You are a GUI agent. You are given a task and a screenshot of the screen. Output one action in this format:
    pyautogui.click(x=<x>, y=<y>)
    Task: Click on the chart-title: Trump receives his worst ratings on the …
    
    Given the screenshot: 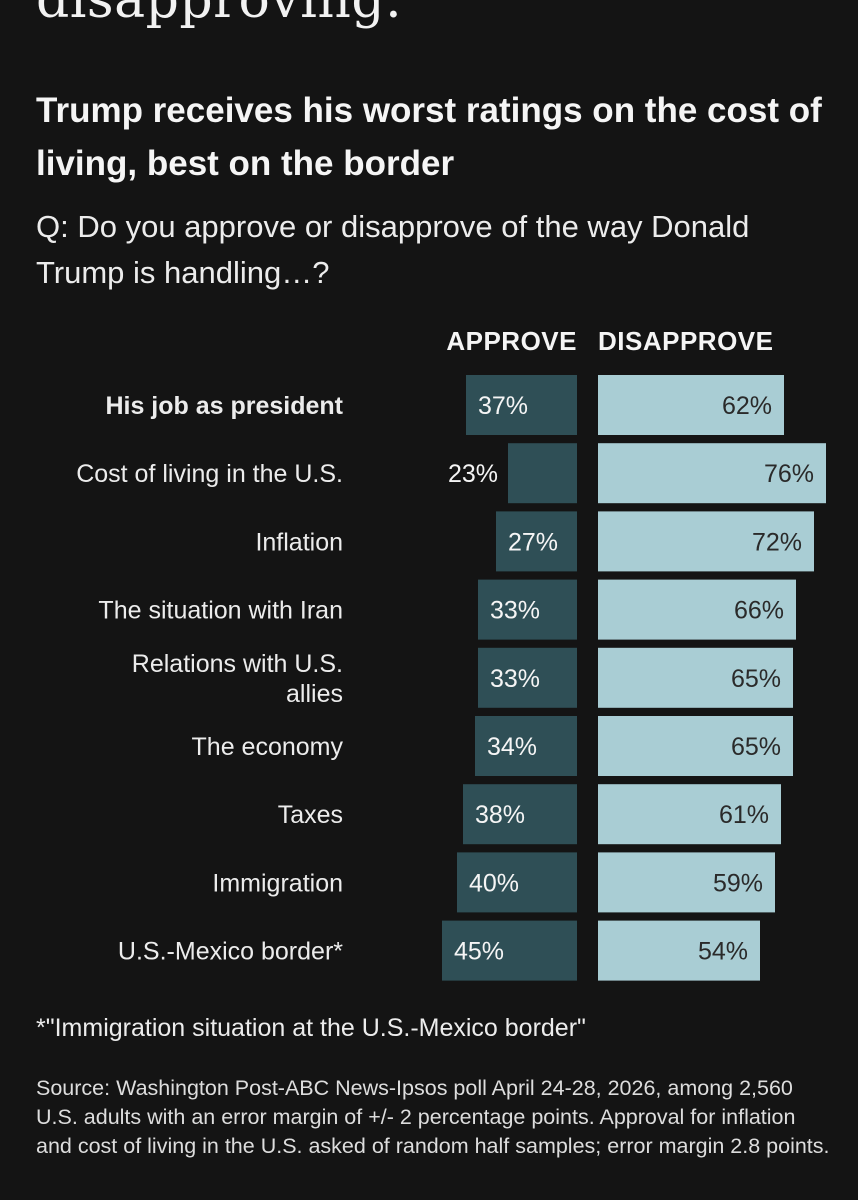 What is the action you would take?
    pyautogui.click(x=429, y=137)
    